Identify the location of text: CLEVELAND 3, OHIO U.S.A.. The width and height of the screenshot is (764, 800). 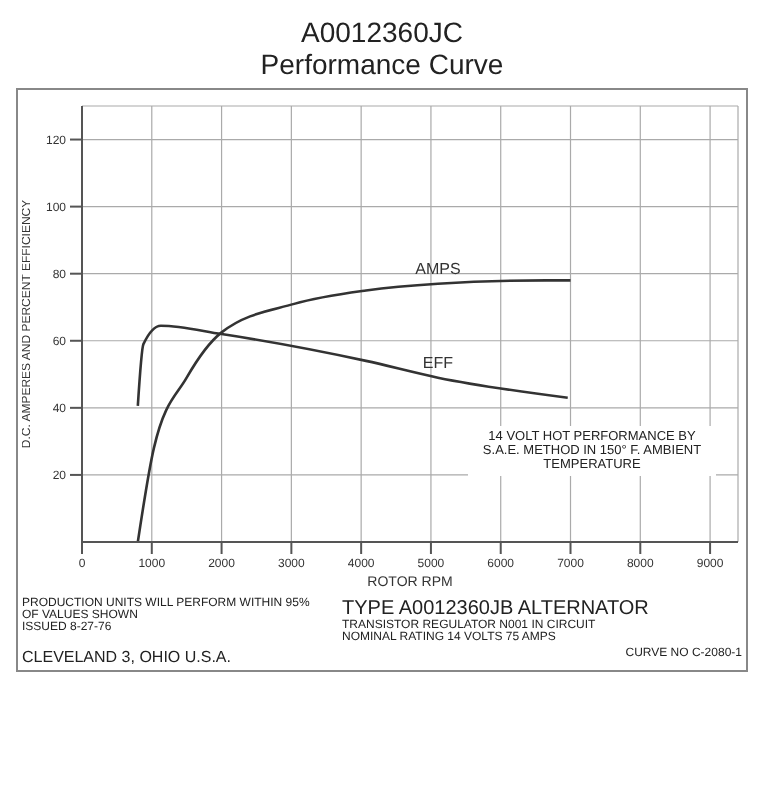
(126, 657).